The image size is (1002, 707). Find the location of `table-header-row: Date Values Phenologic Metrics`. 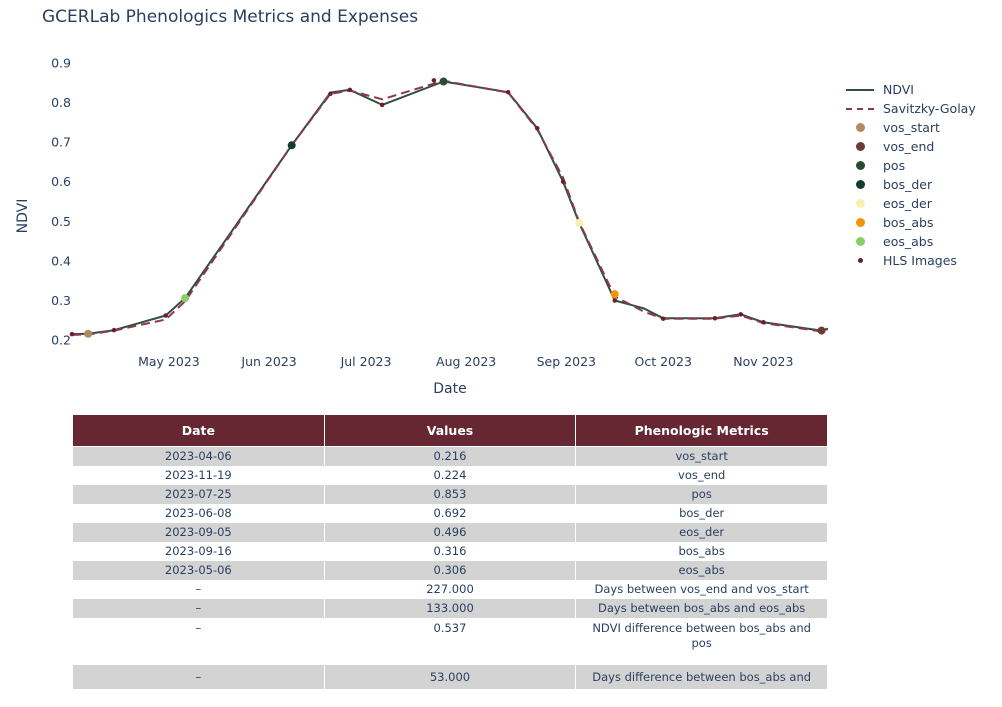

table-header-row: Date Values Phenologic Metrics is located at coordinates (450, 430).